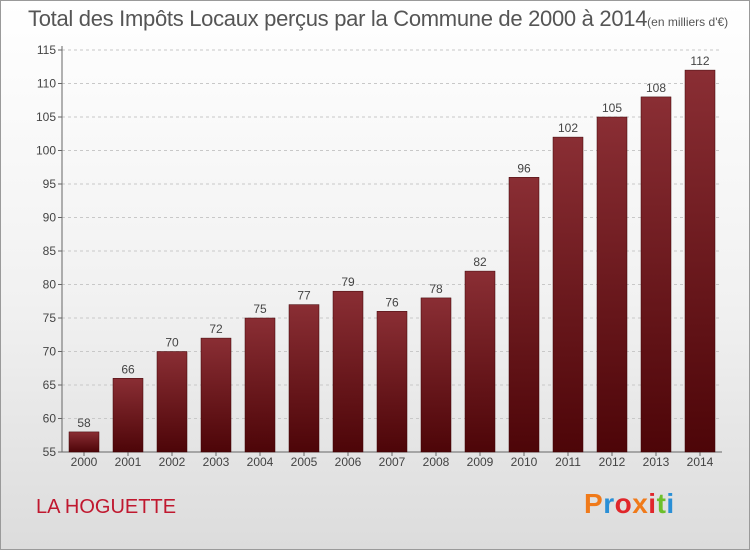 The width and height of the screenshot is (750, 550). I want to click on x-tick-label: 2011, so click(568, 462).